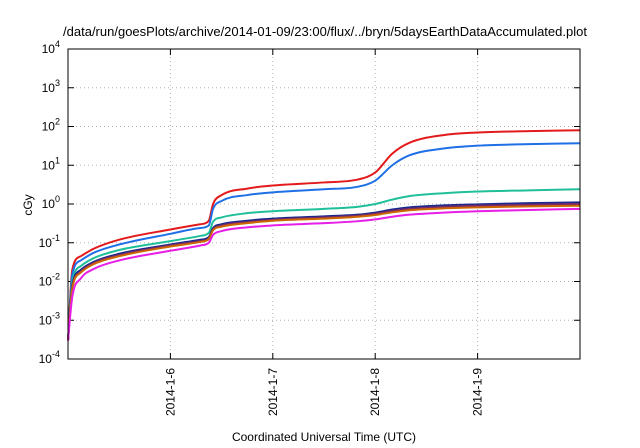 Image resolution: width=640 pixels, height=448 pixels. I want to click on y-tick-exponent: 0, so click(57, 199).